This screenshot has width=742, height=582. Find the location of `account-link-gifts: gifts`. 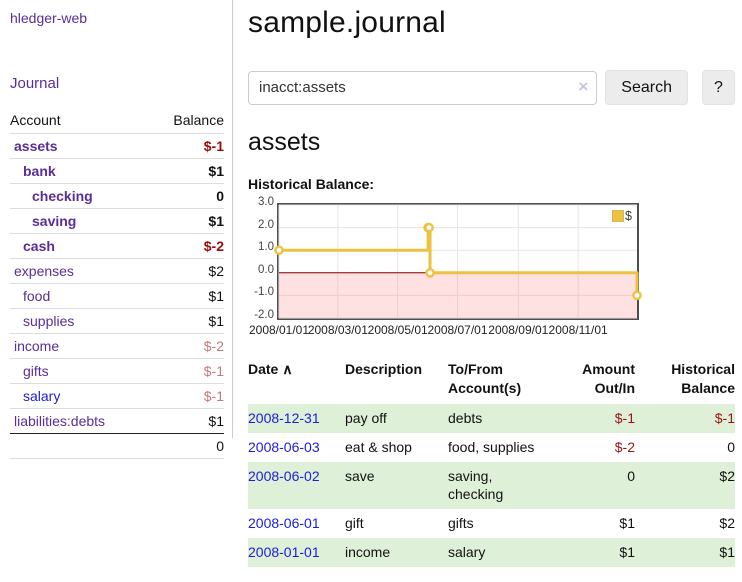

account-link-gifts: gifts is located at coordinates (36, 371).